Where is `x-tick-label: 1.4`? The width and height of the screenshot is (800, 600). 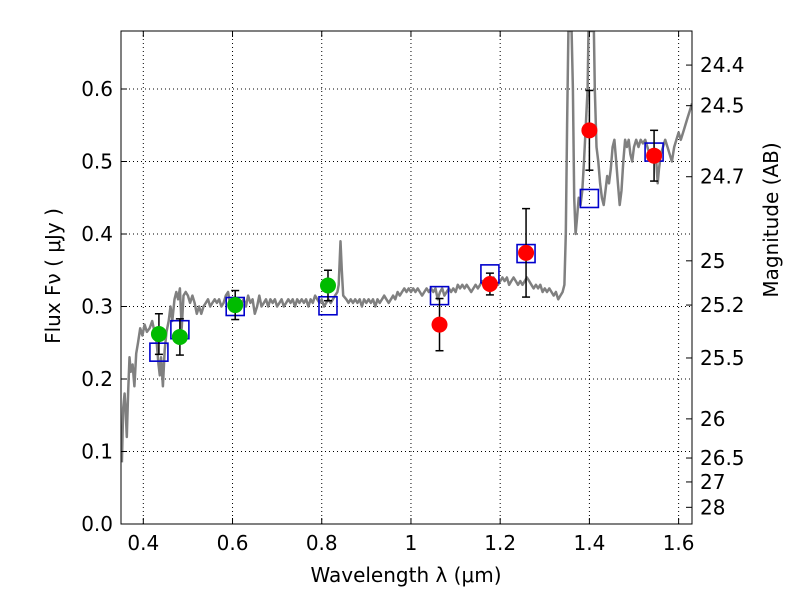 x-tick-label: 1.4 is located at coordinates (589, 543).